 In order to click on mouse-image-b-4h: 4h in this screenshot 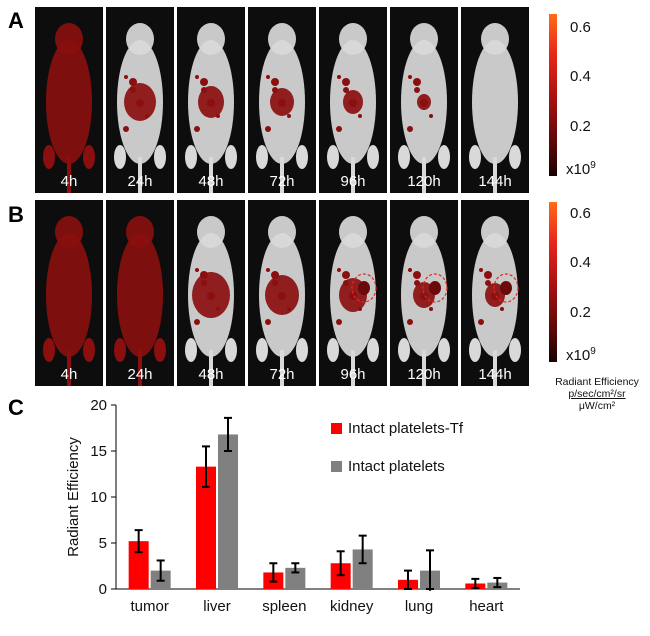, I will do `click(69, 293)`.